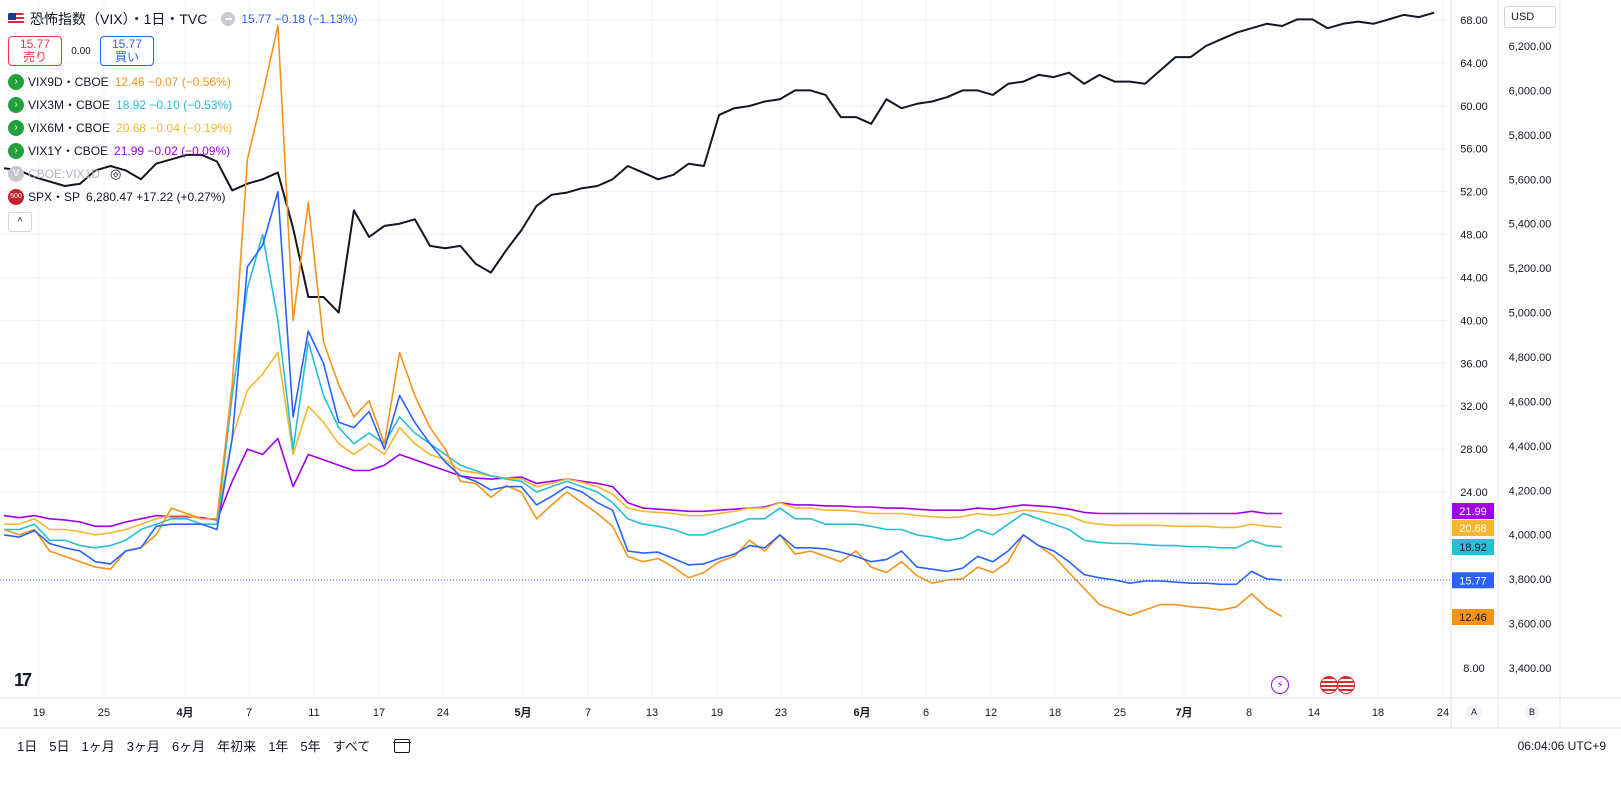  Describe the element at coordinates (1530, 536) in the screenshot. I see `y-right-tick-label: 4,000.00` at that location.